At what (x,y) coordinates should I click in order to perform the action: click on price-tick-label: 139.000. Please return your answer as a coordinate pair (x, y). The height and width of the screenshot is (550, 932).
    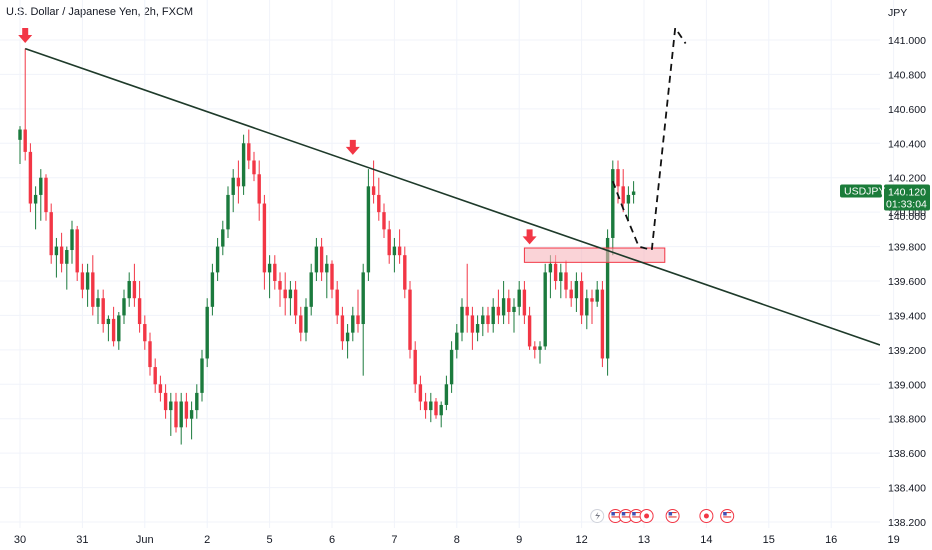
    Looking at the image, I should click on (907, 385).